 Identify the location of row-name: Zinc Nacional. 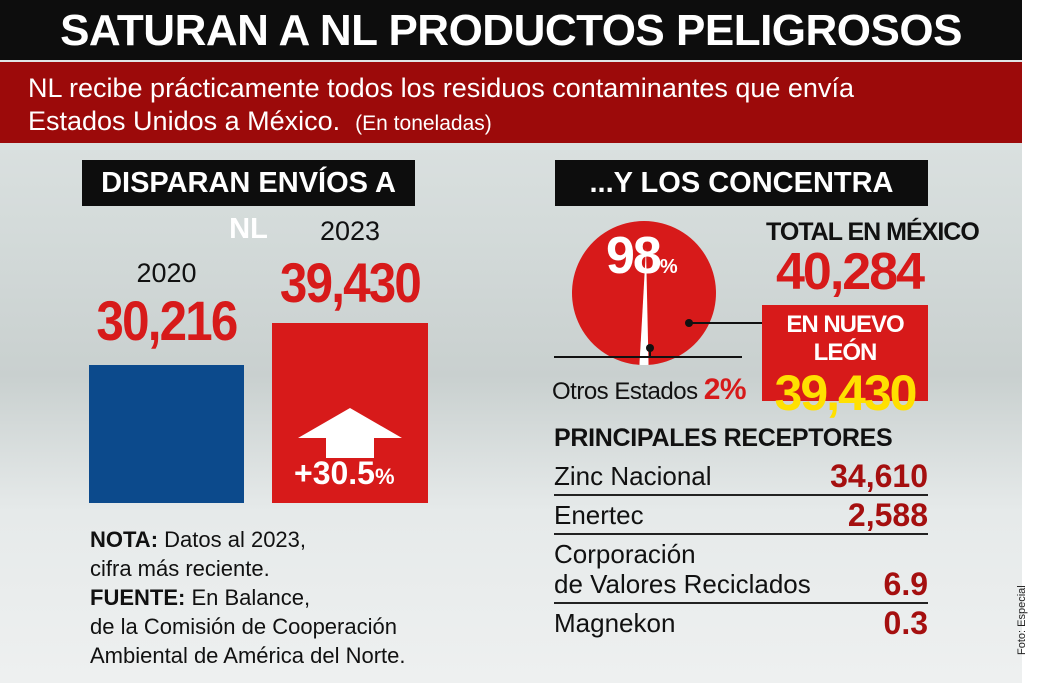
(633, 476).